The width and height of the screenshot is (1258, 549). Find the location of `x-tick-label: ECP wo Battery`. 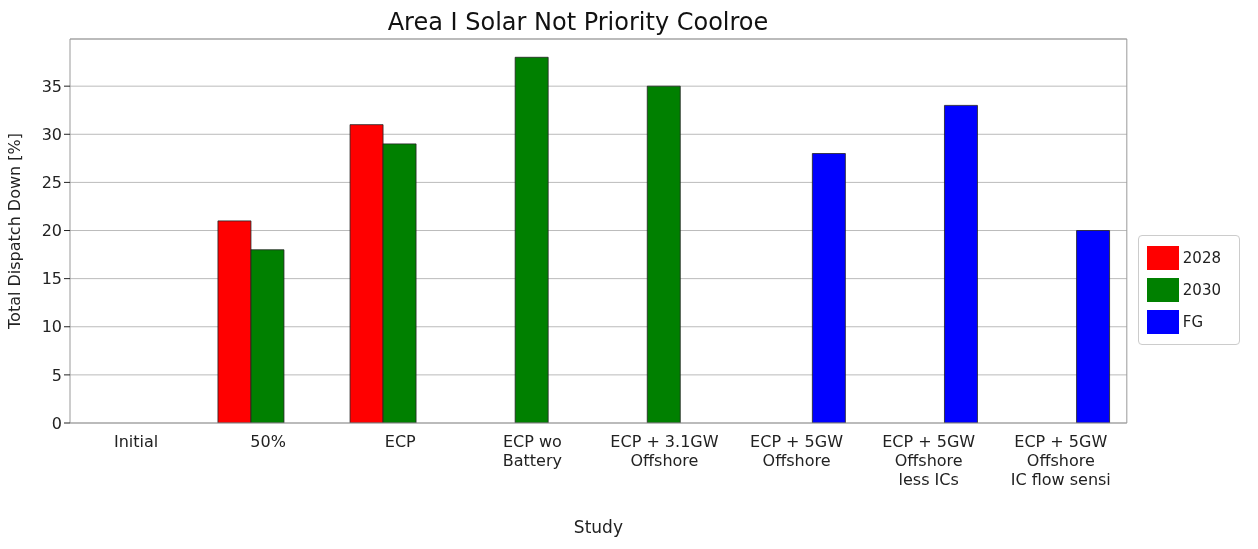

x-tick-label: ECP wo Battery is located at coordinates (532, 451).